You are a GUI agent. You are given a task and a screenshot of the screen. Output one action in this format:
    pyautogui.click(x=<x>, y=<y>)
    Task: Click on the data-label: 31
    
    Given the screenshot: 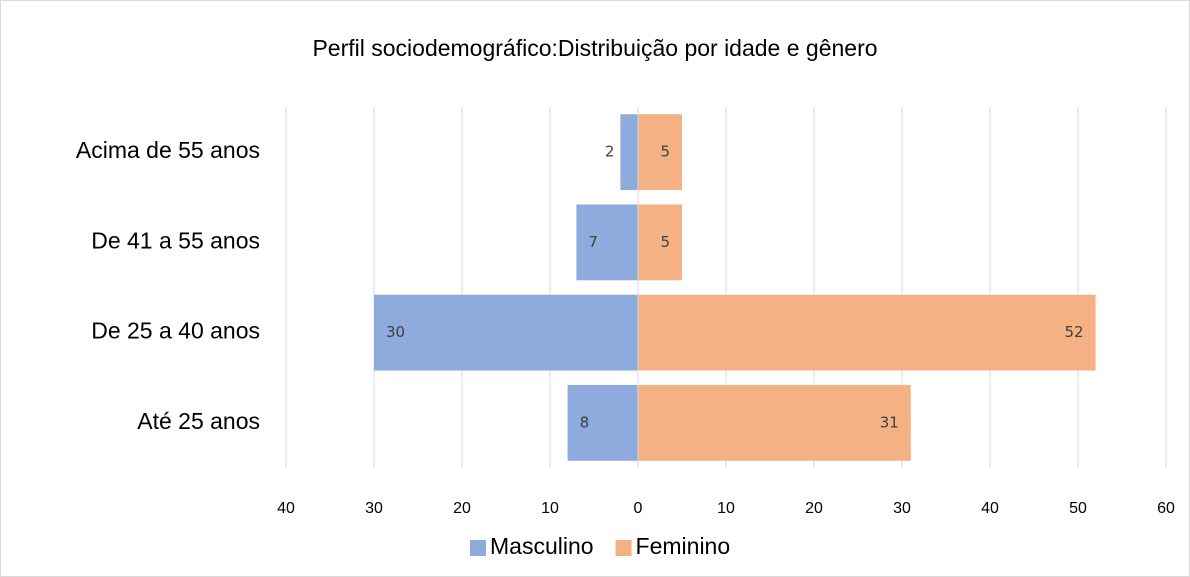 What is the action you would take?
    pyautogui.click(x=889, y=422)
    